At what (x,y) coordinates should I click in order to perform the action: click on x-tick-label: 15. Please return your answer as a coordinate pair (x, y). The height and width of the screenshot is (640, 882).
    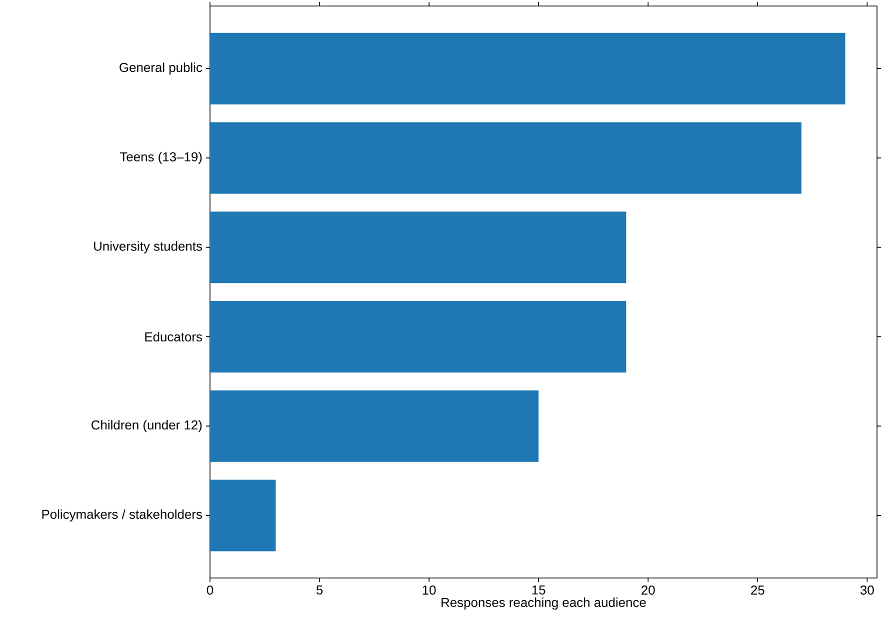
    Looking at the image, I should click on (539, 590).